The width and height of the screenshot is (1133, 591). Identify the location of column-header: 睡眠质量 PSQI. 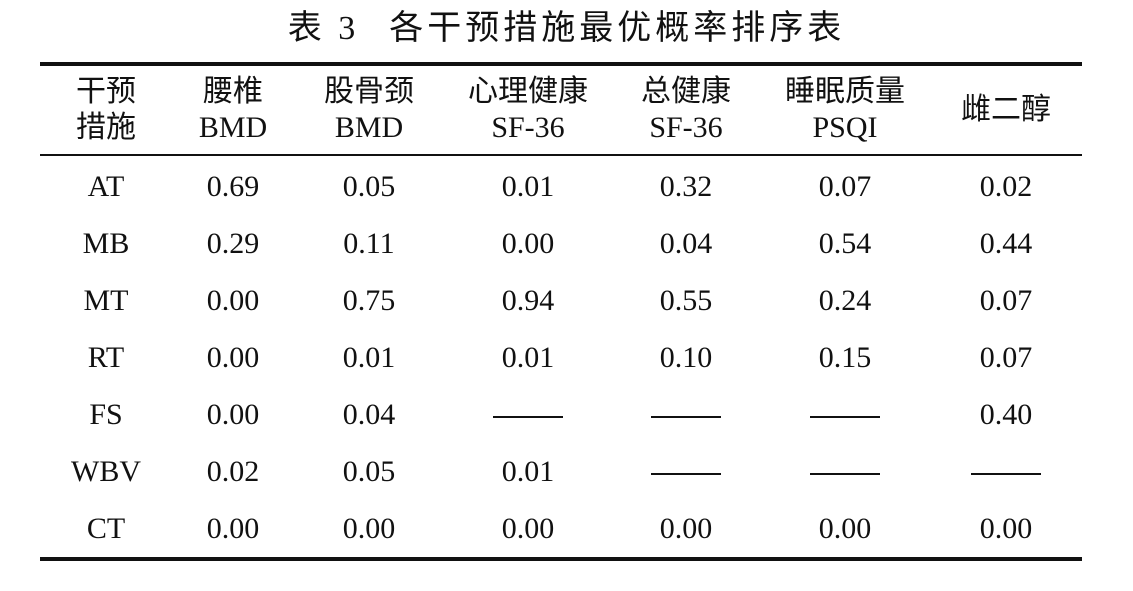
(845, 109).